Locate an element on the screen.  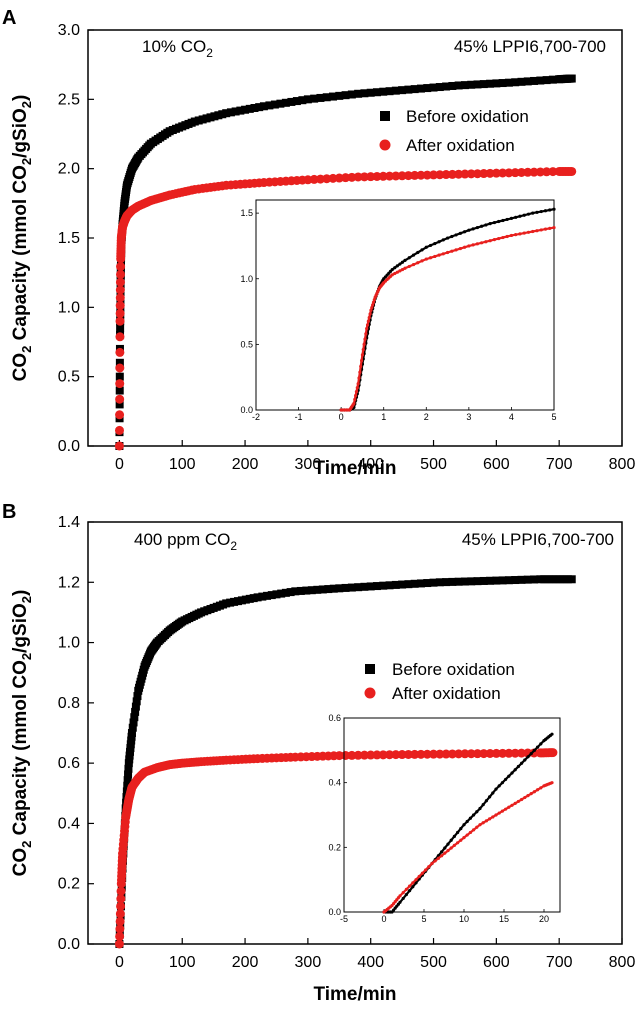
y-tick-label: 1.5 is located at coordinates (69, 238).